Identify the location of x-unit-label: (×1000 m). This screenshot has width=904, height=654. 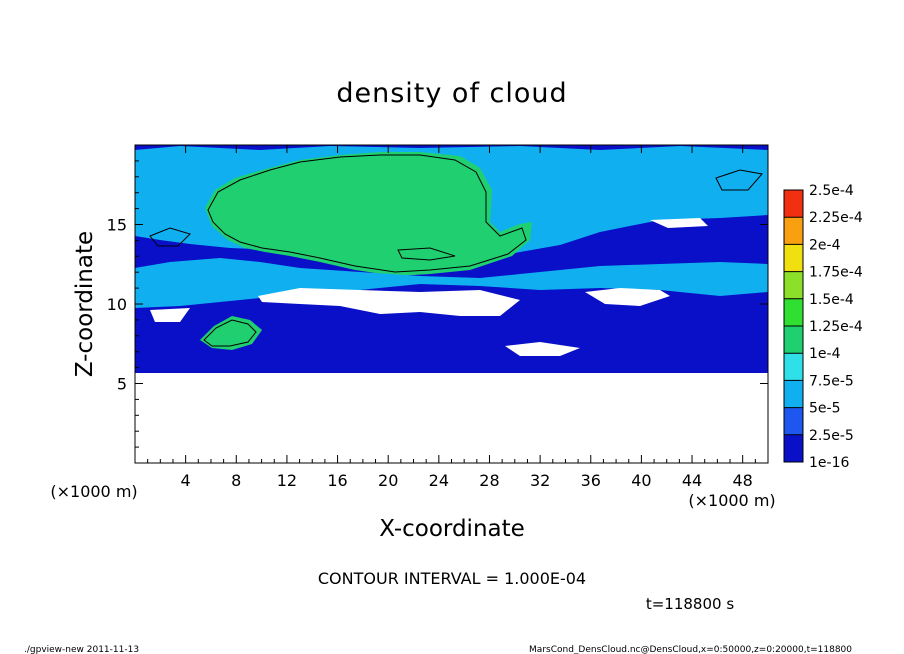
(731, 500).